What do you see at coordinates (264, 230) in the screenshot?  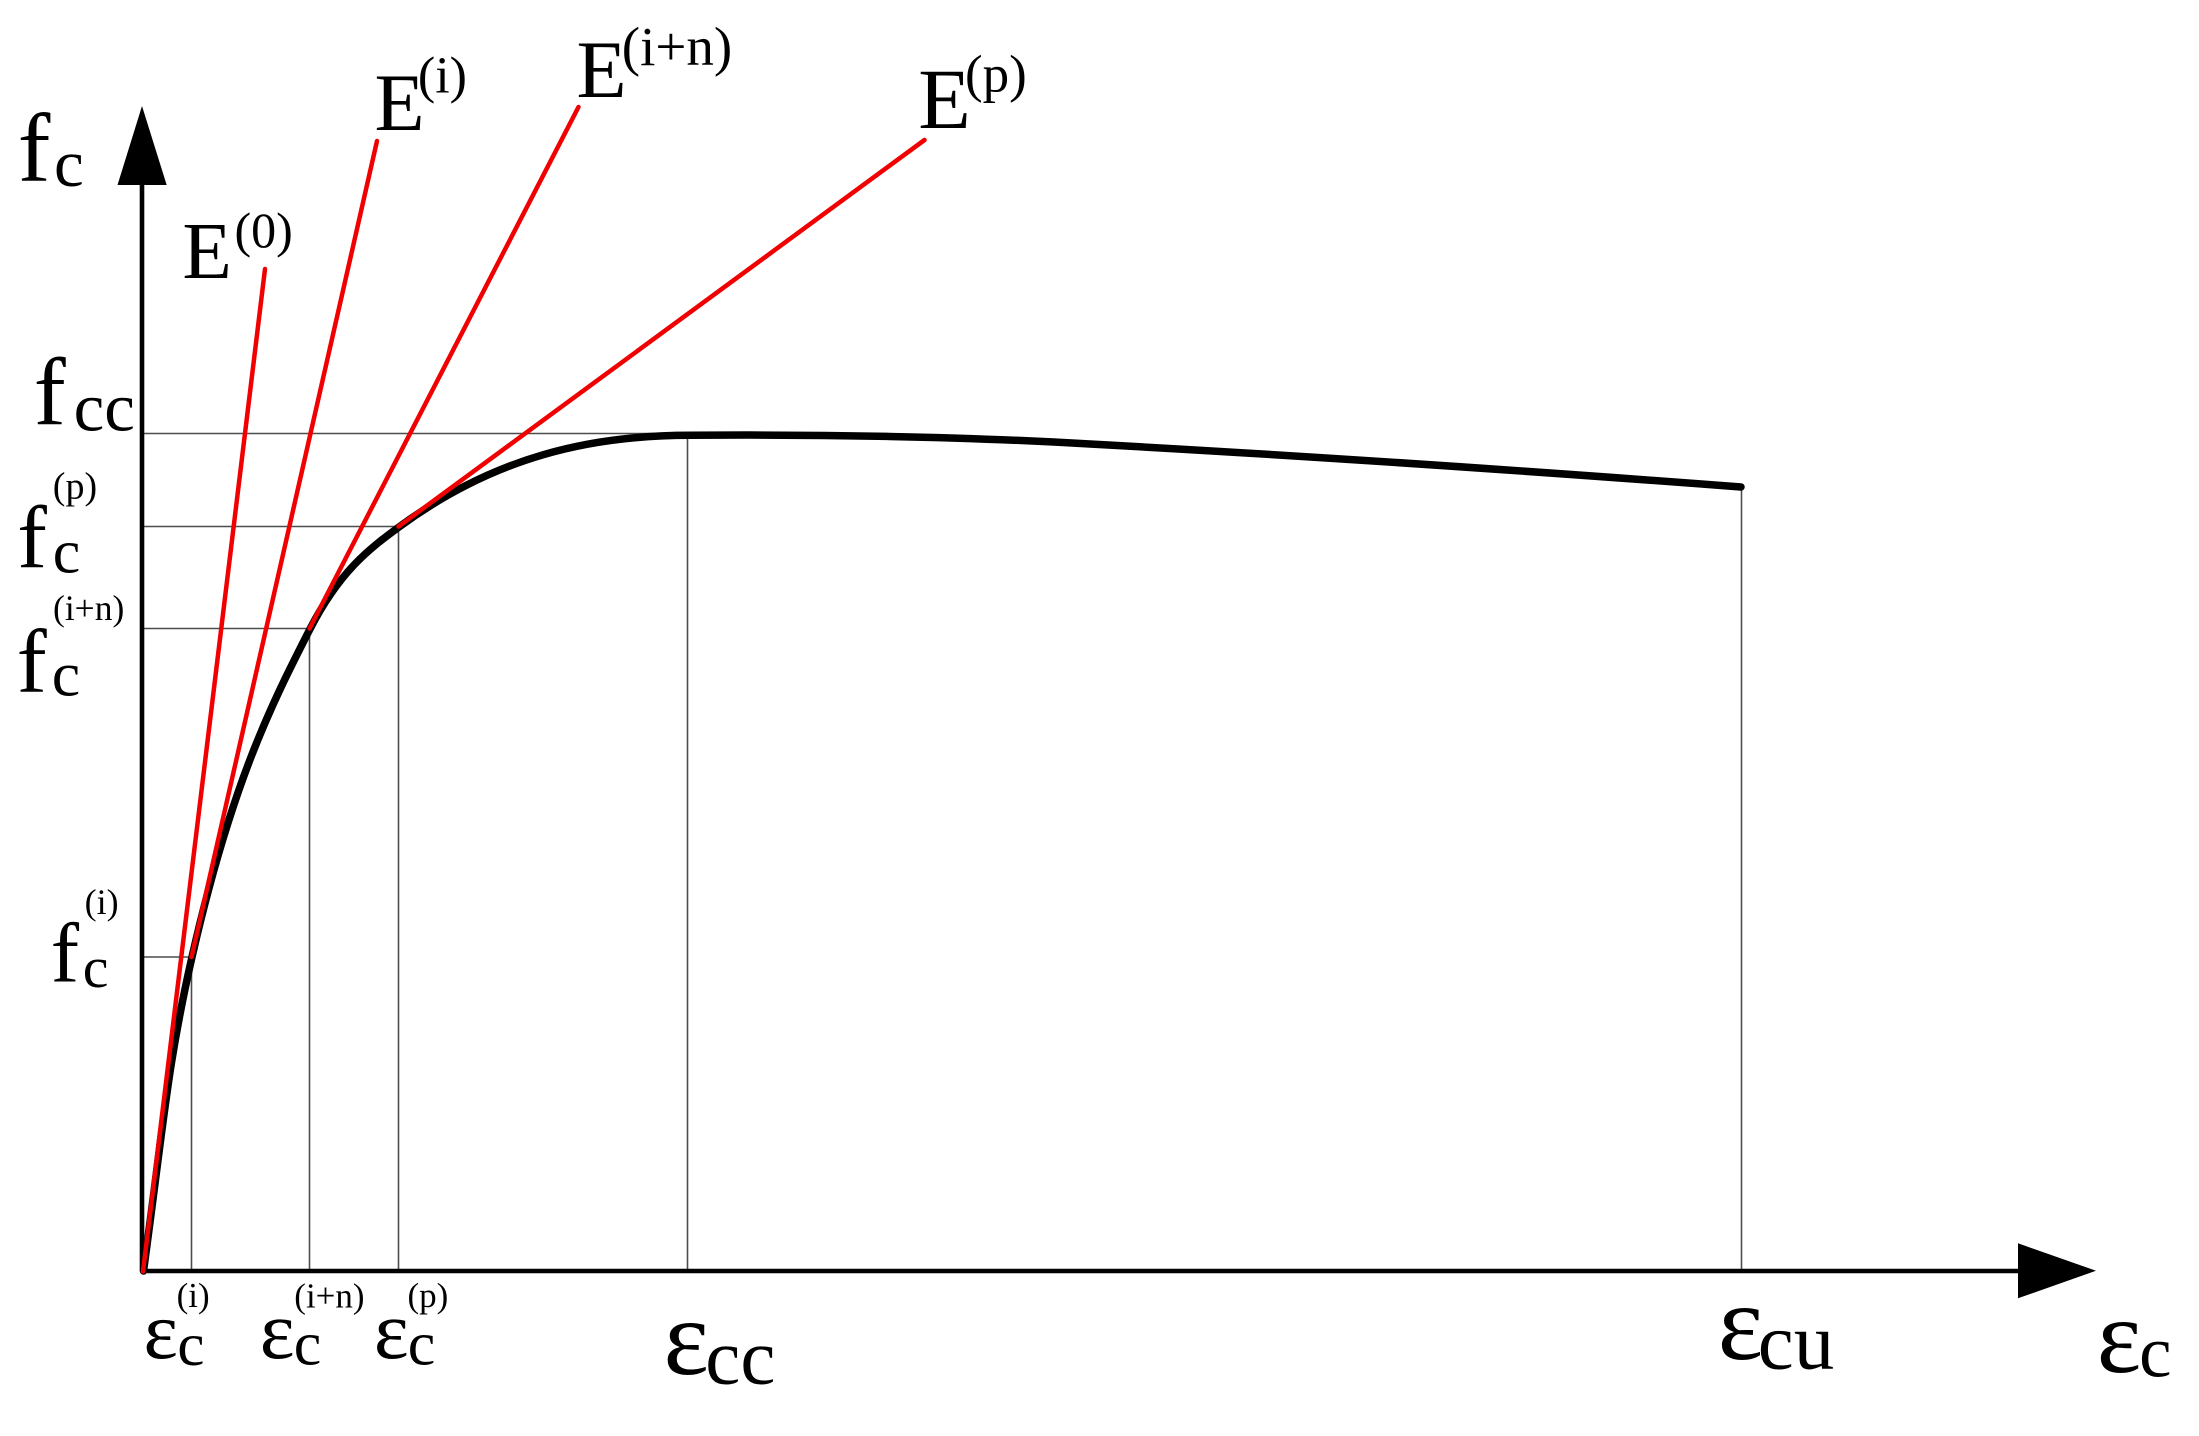 I see `svg-text: (0)` at bounding box center [264, 230].